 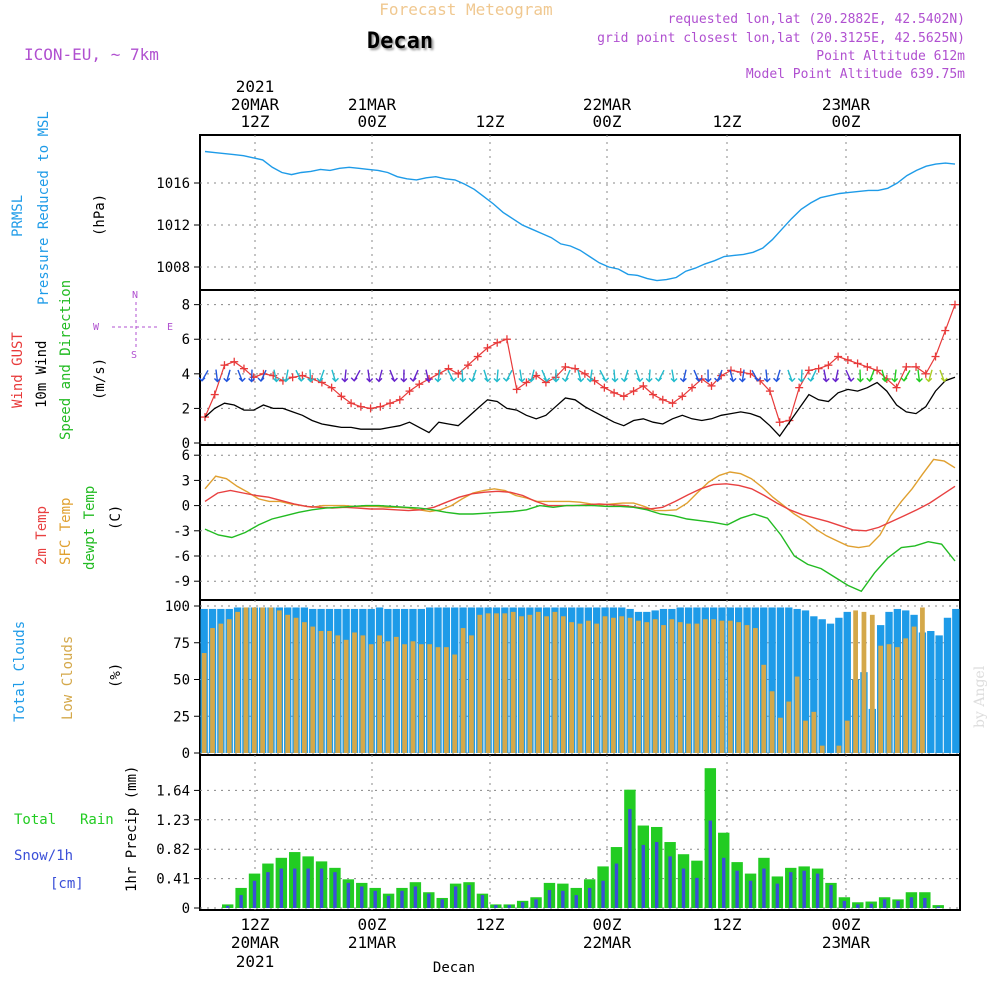 What do you see at coordinates (68, 671) in the screenshot?
I see `cloud-labels: Total Clouds Low Clouds (%)` at bounding box center [68, 671].